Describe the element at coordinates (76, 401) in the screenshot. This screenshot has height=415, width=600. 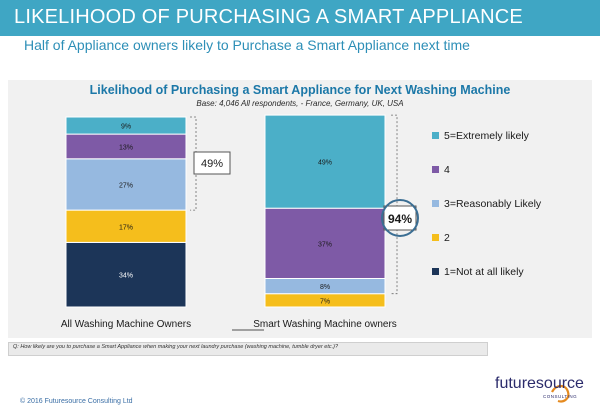
I see `copyright-text: © 2016 Futuresource Consulting Ltd` at that location.